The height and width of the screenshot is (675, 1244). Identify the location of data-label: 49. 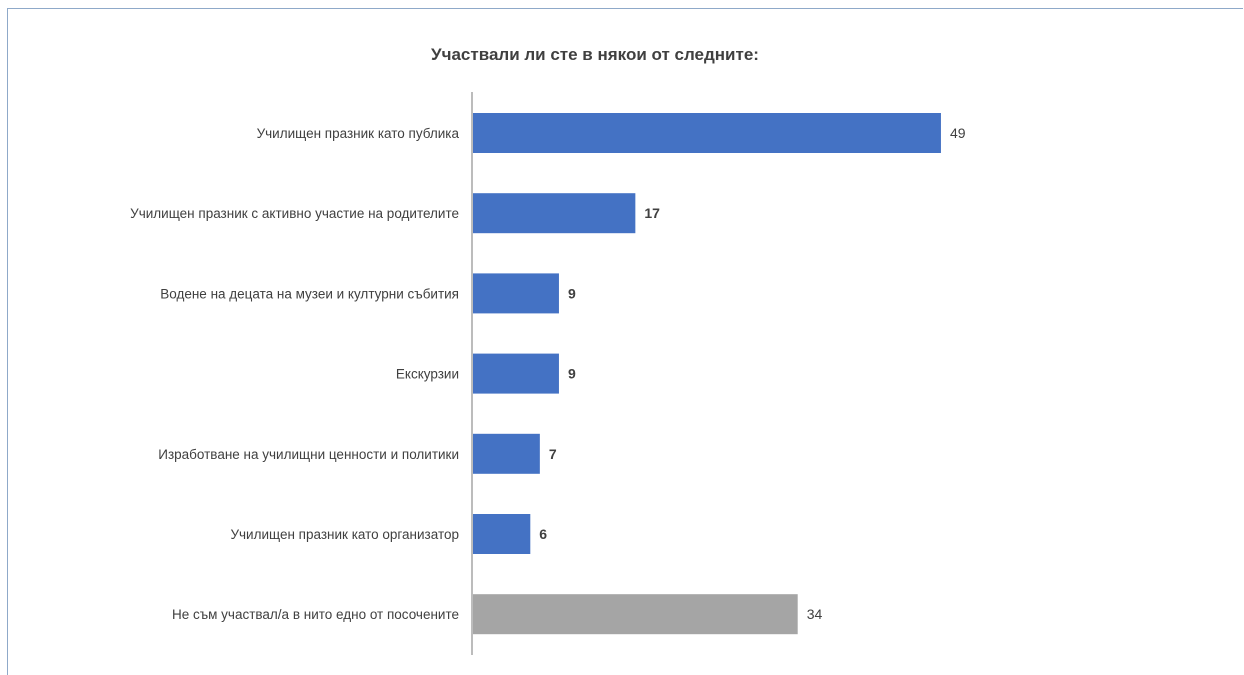
(958, 133).